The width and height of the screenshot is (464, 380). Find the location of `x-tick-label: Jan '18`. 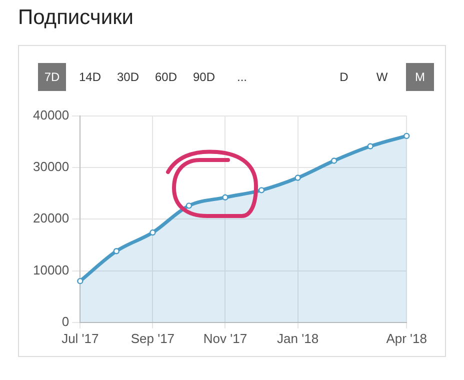

x-tick-label: Jan '18 is located at coordinates (298, 338).